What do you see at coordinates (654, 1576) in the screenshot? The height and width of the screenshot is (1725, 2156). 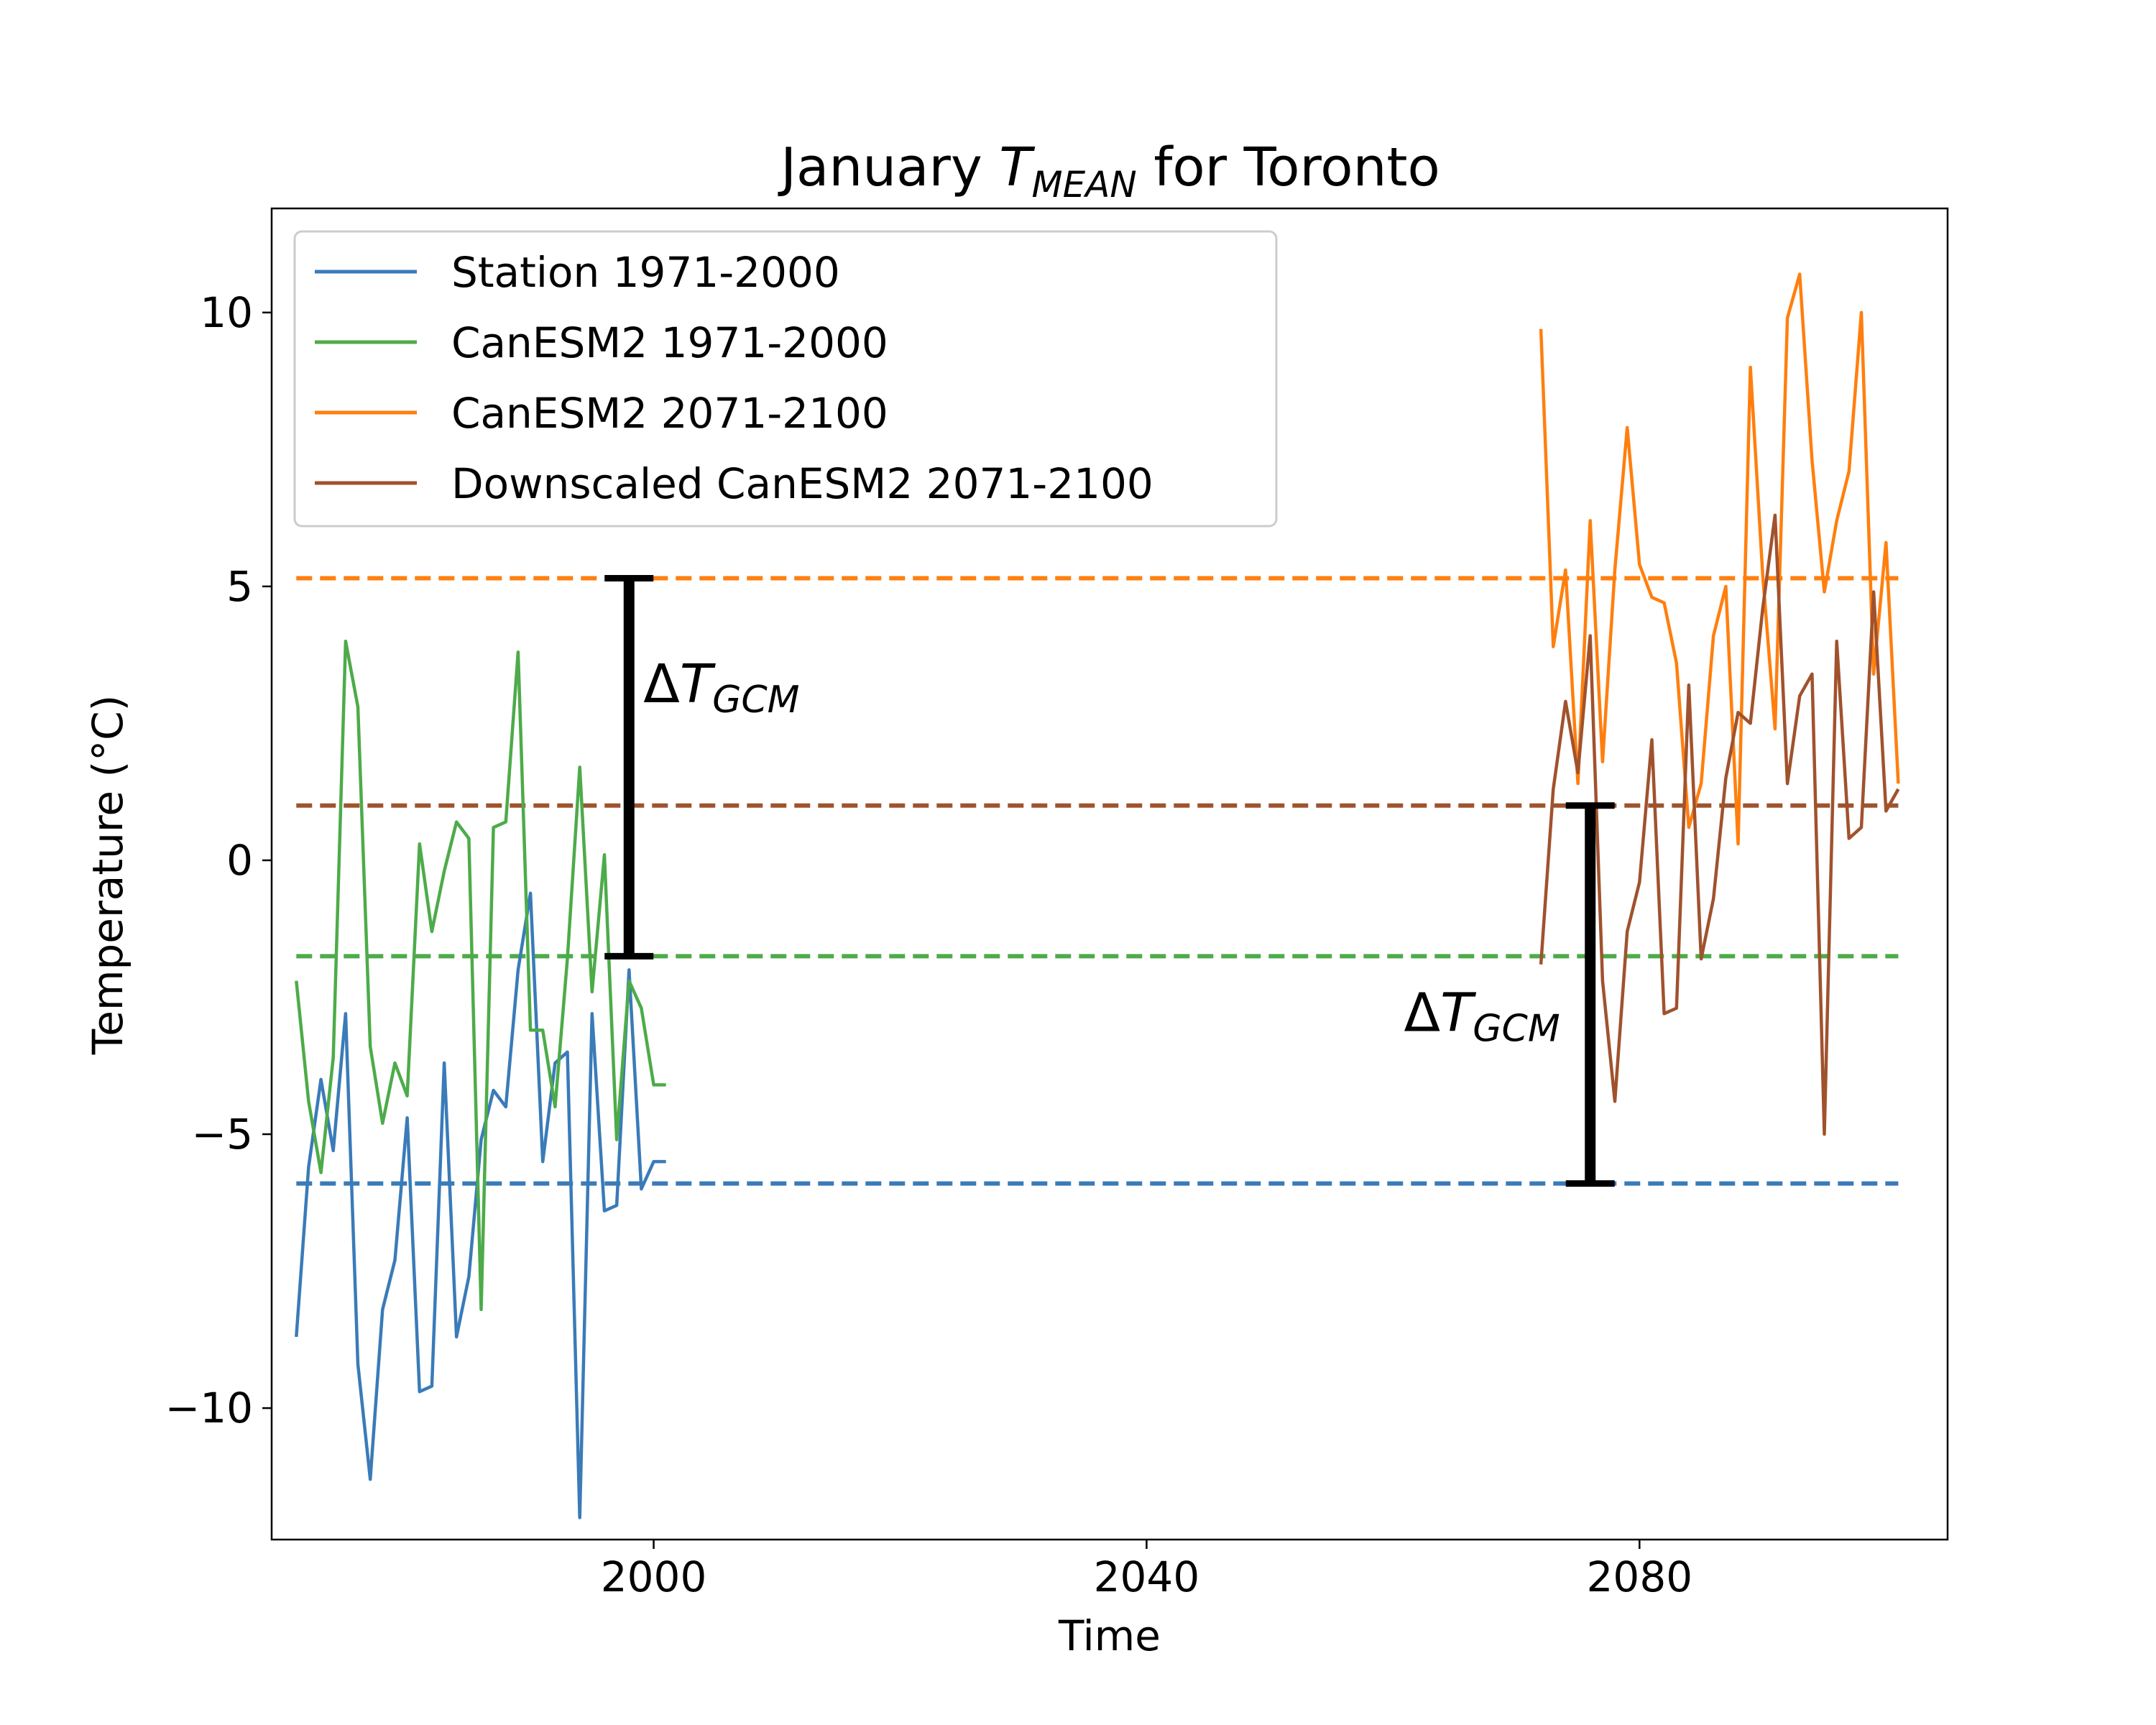 I see `x-tick-label: 2000` at bounding box center [654, 1576].